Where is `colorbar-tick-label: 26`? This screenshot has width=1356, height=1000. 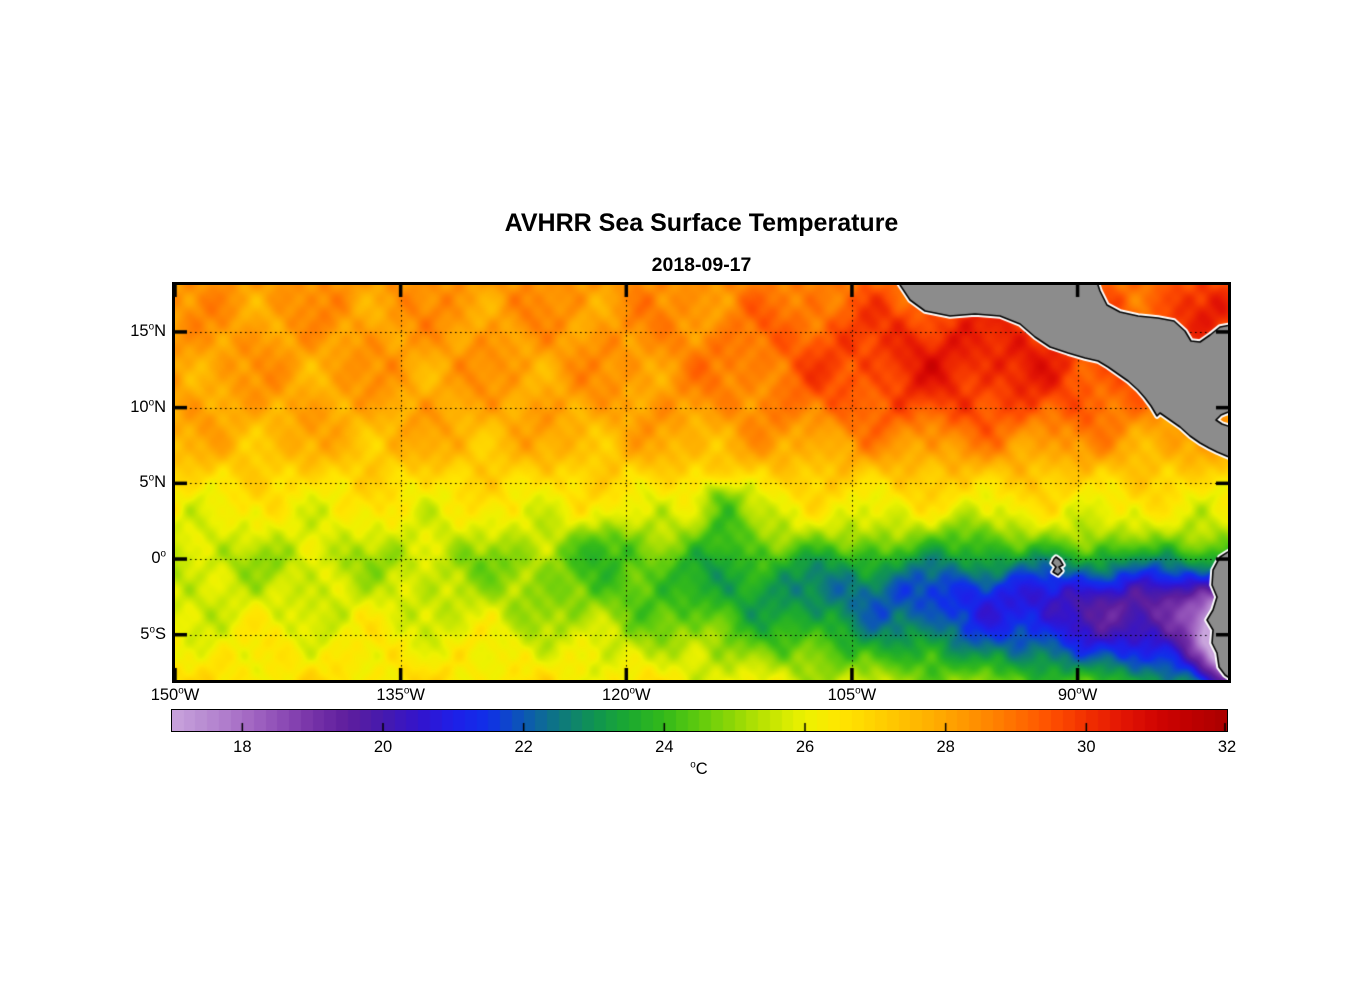 colorbar-tick-label: 26 is located at coordinates (805, 747).